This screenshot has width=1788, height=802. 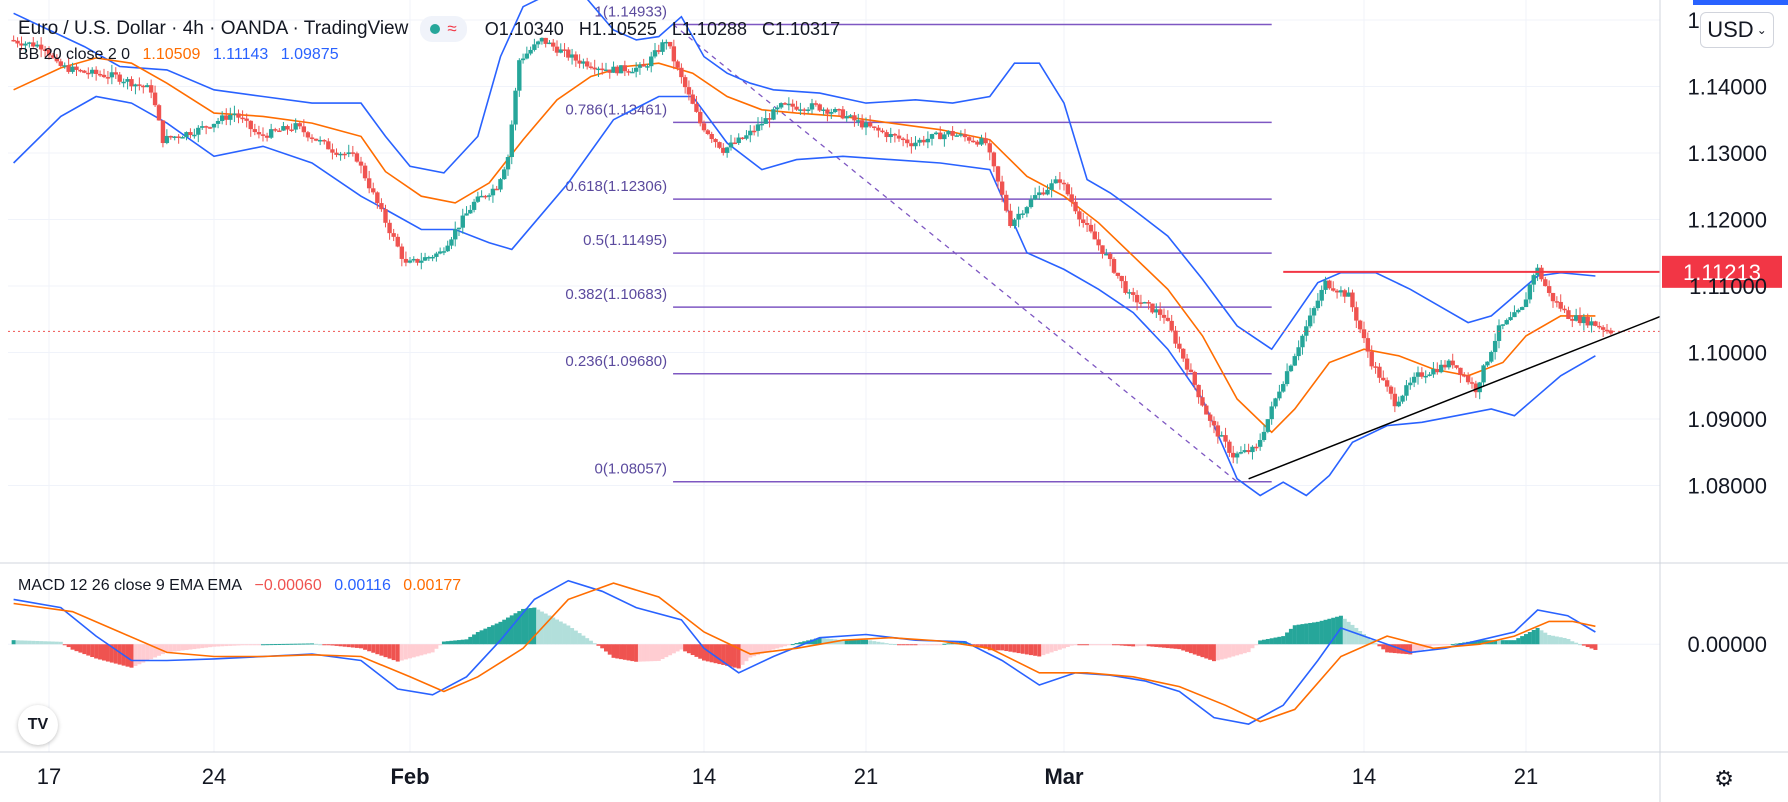 I want to click on status-badge: ≈, so click(x=443, y=29).